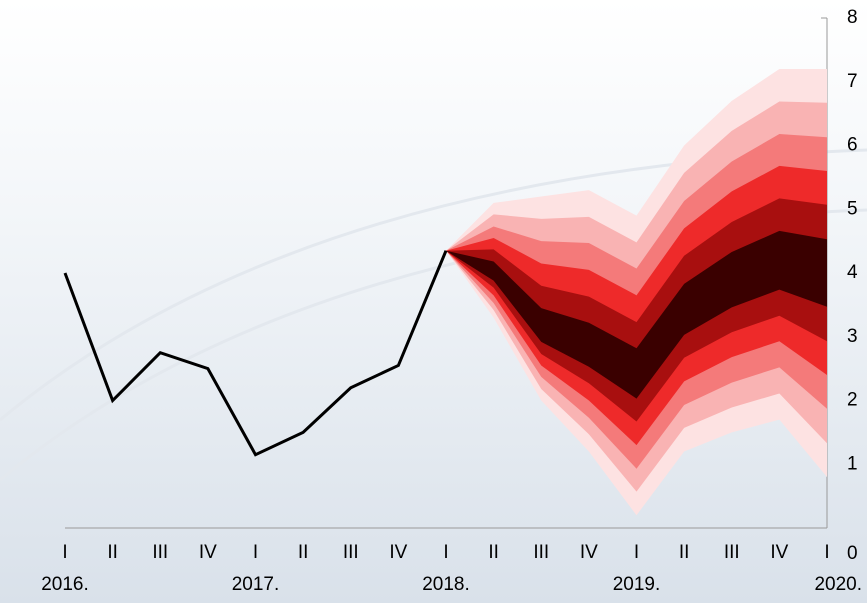  I want to click on fan-band, so click(636, 314).